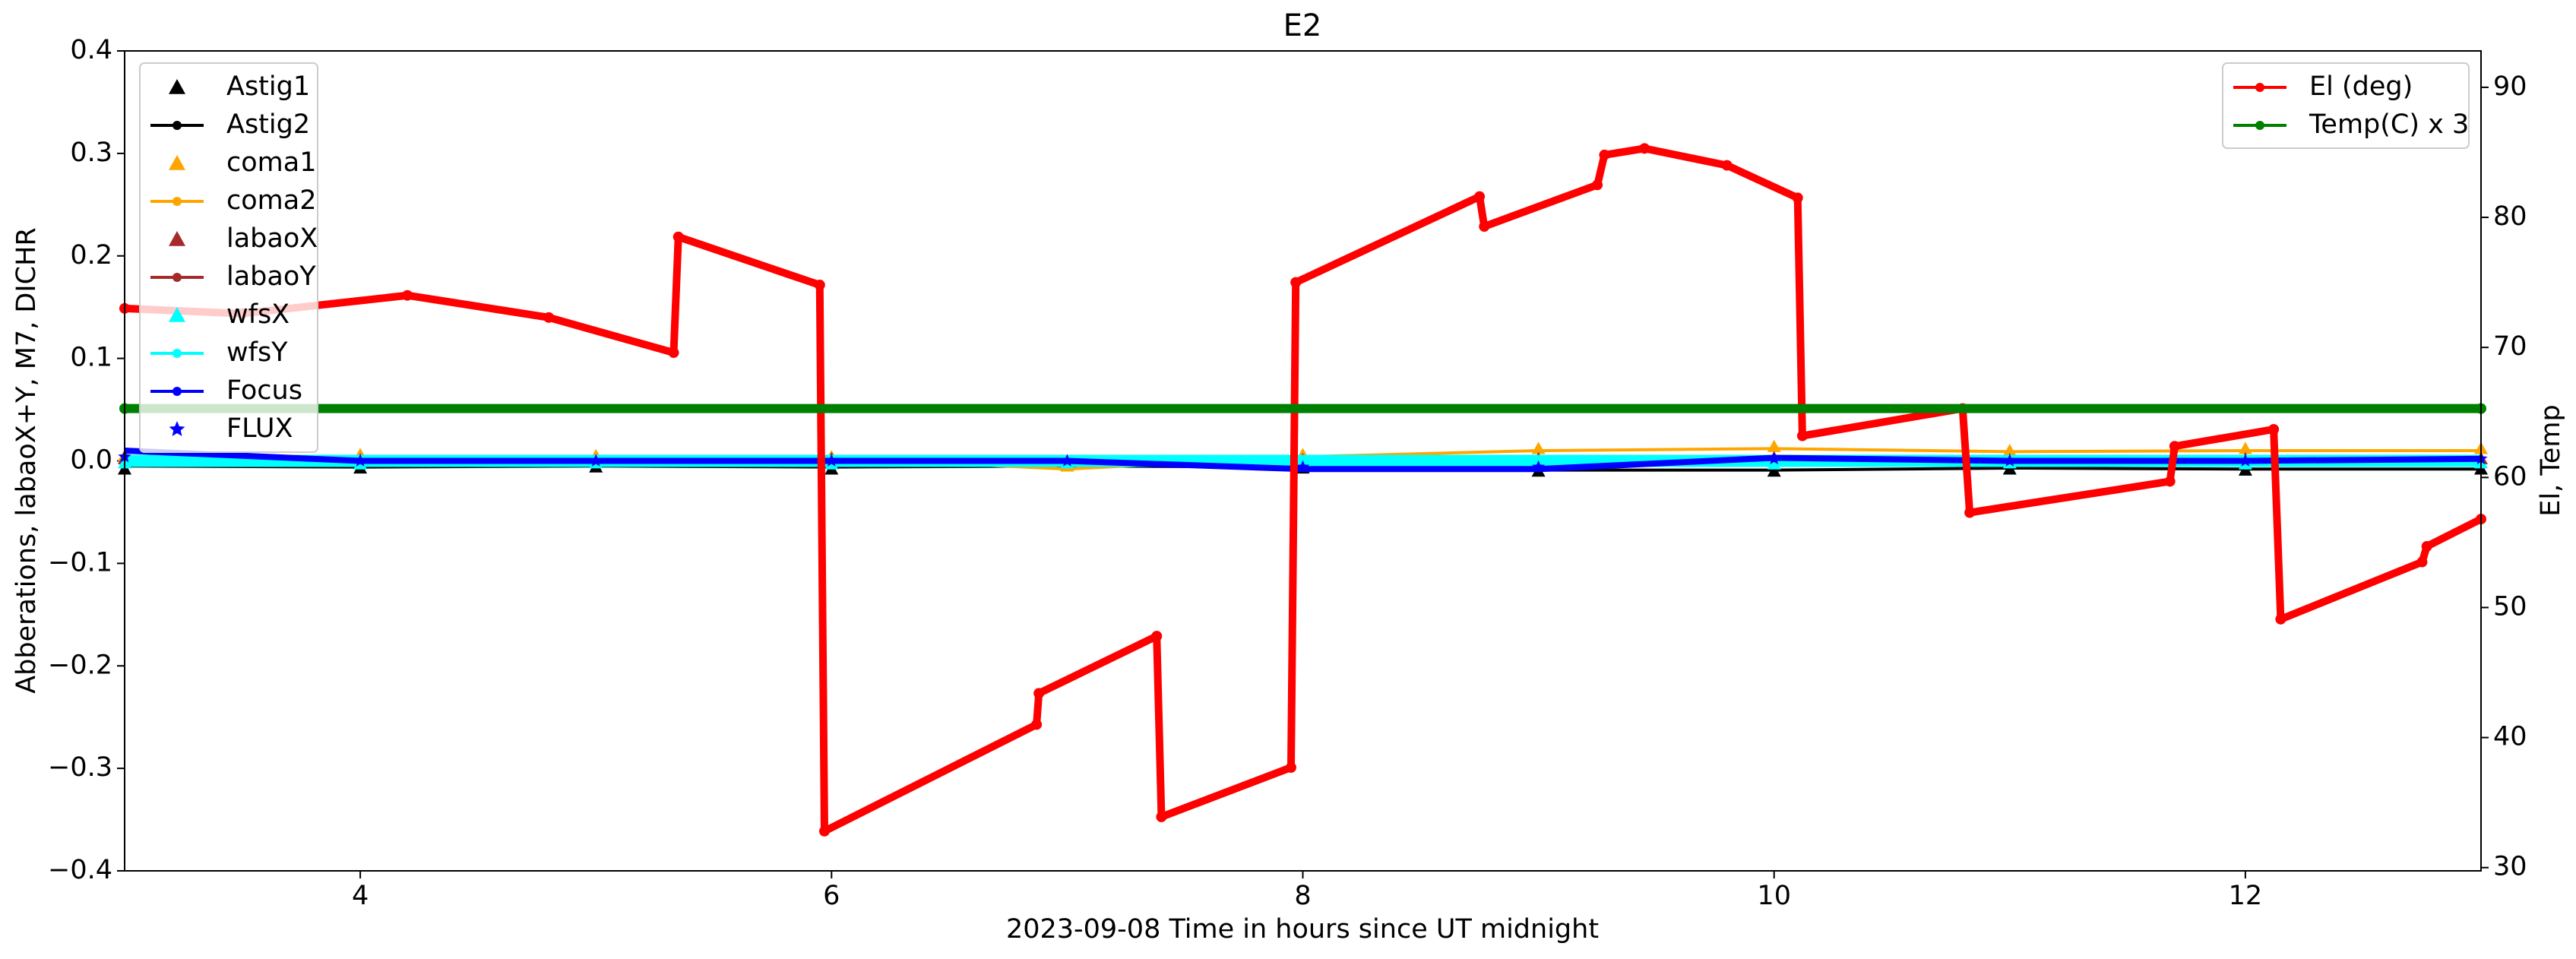  Describe the element at coordinates (80, 767) in the screenshot. I see `y-tick-label: −0.3` at that location.